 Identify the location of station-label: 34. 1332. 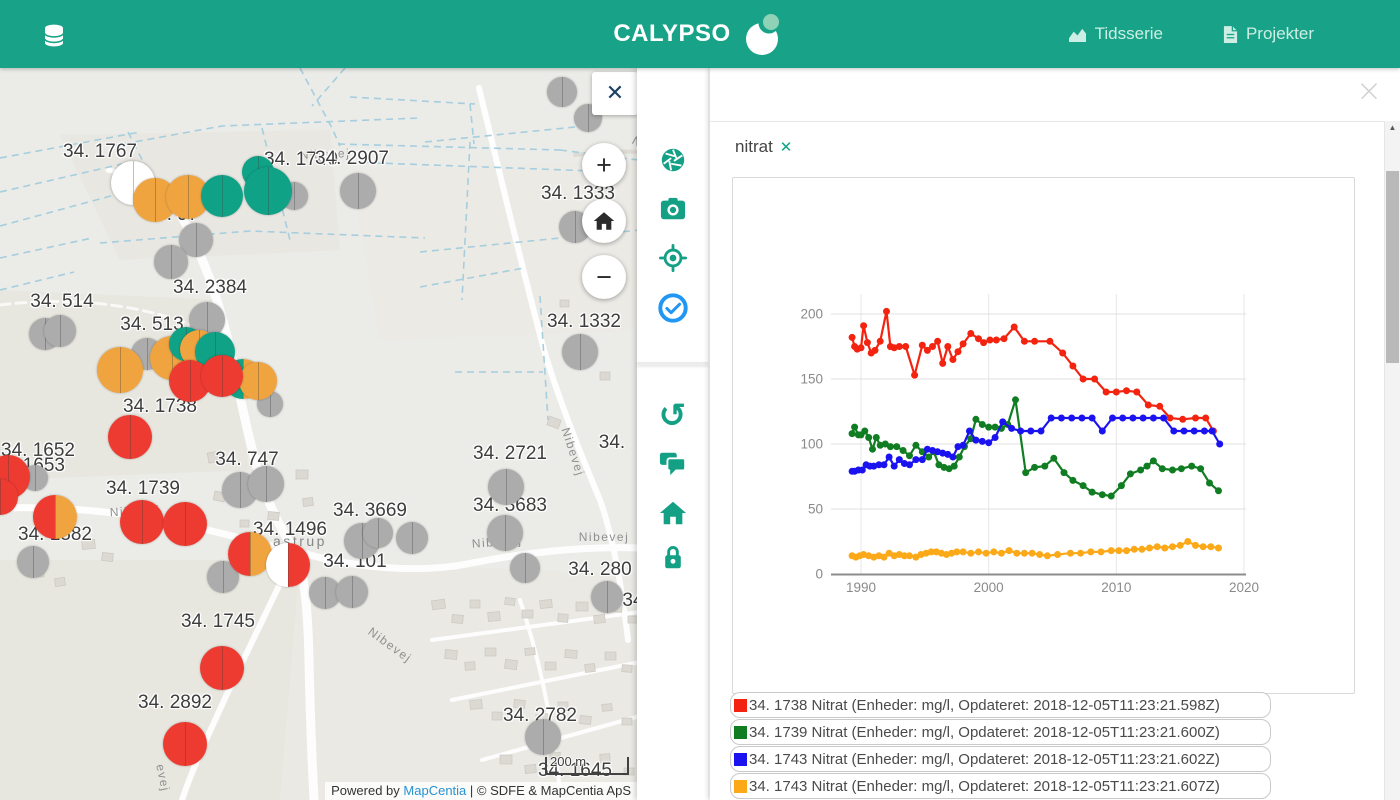
(584, 321).